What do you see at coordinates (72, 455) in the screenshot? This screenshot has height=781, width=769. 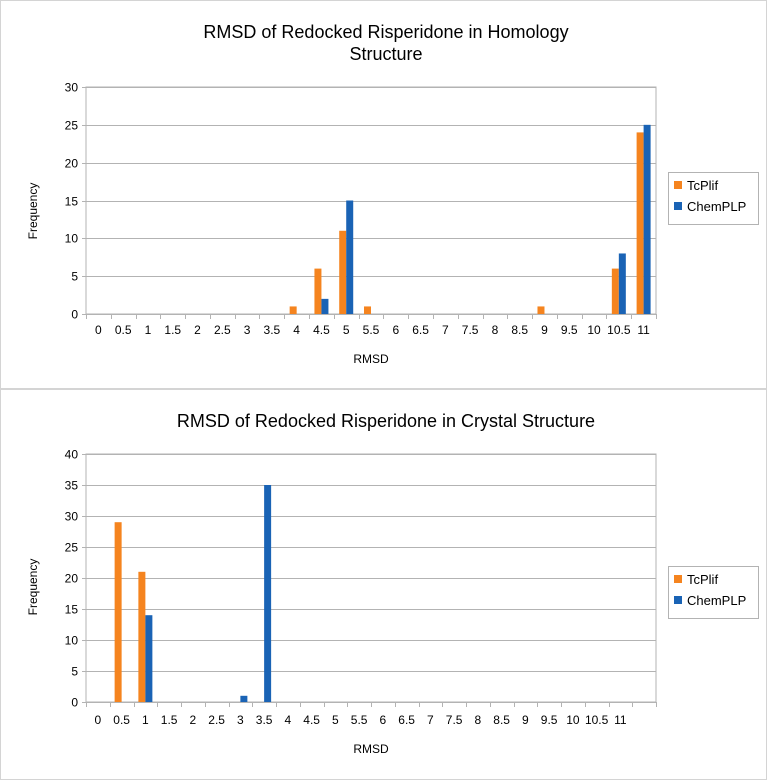 I see `y-tick-label: 40` at bounding box center [72, 455].